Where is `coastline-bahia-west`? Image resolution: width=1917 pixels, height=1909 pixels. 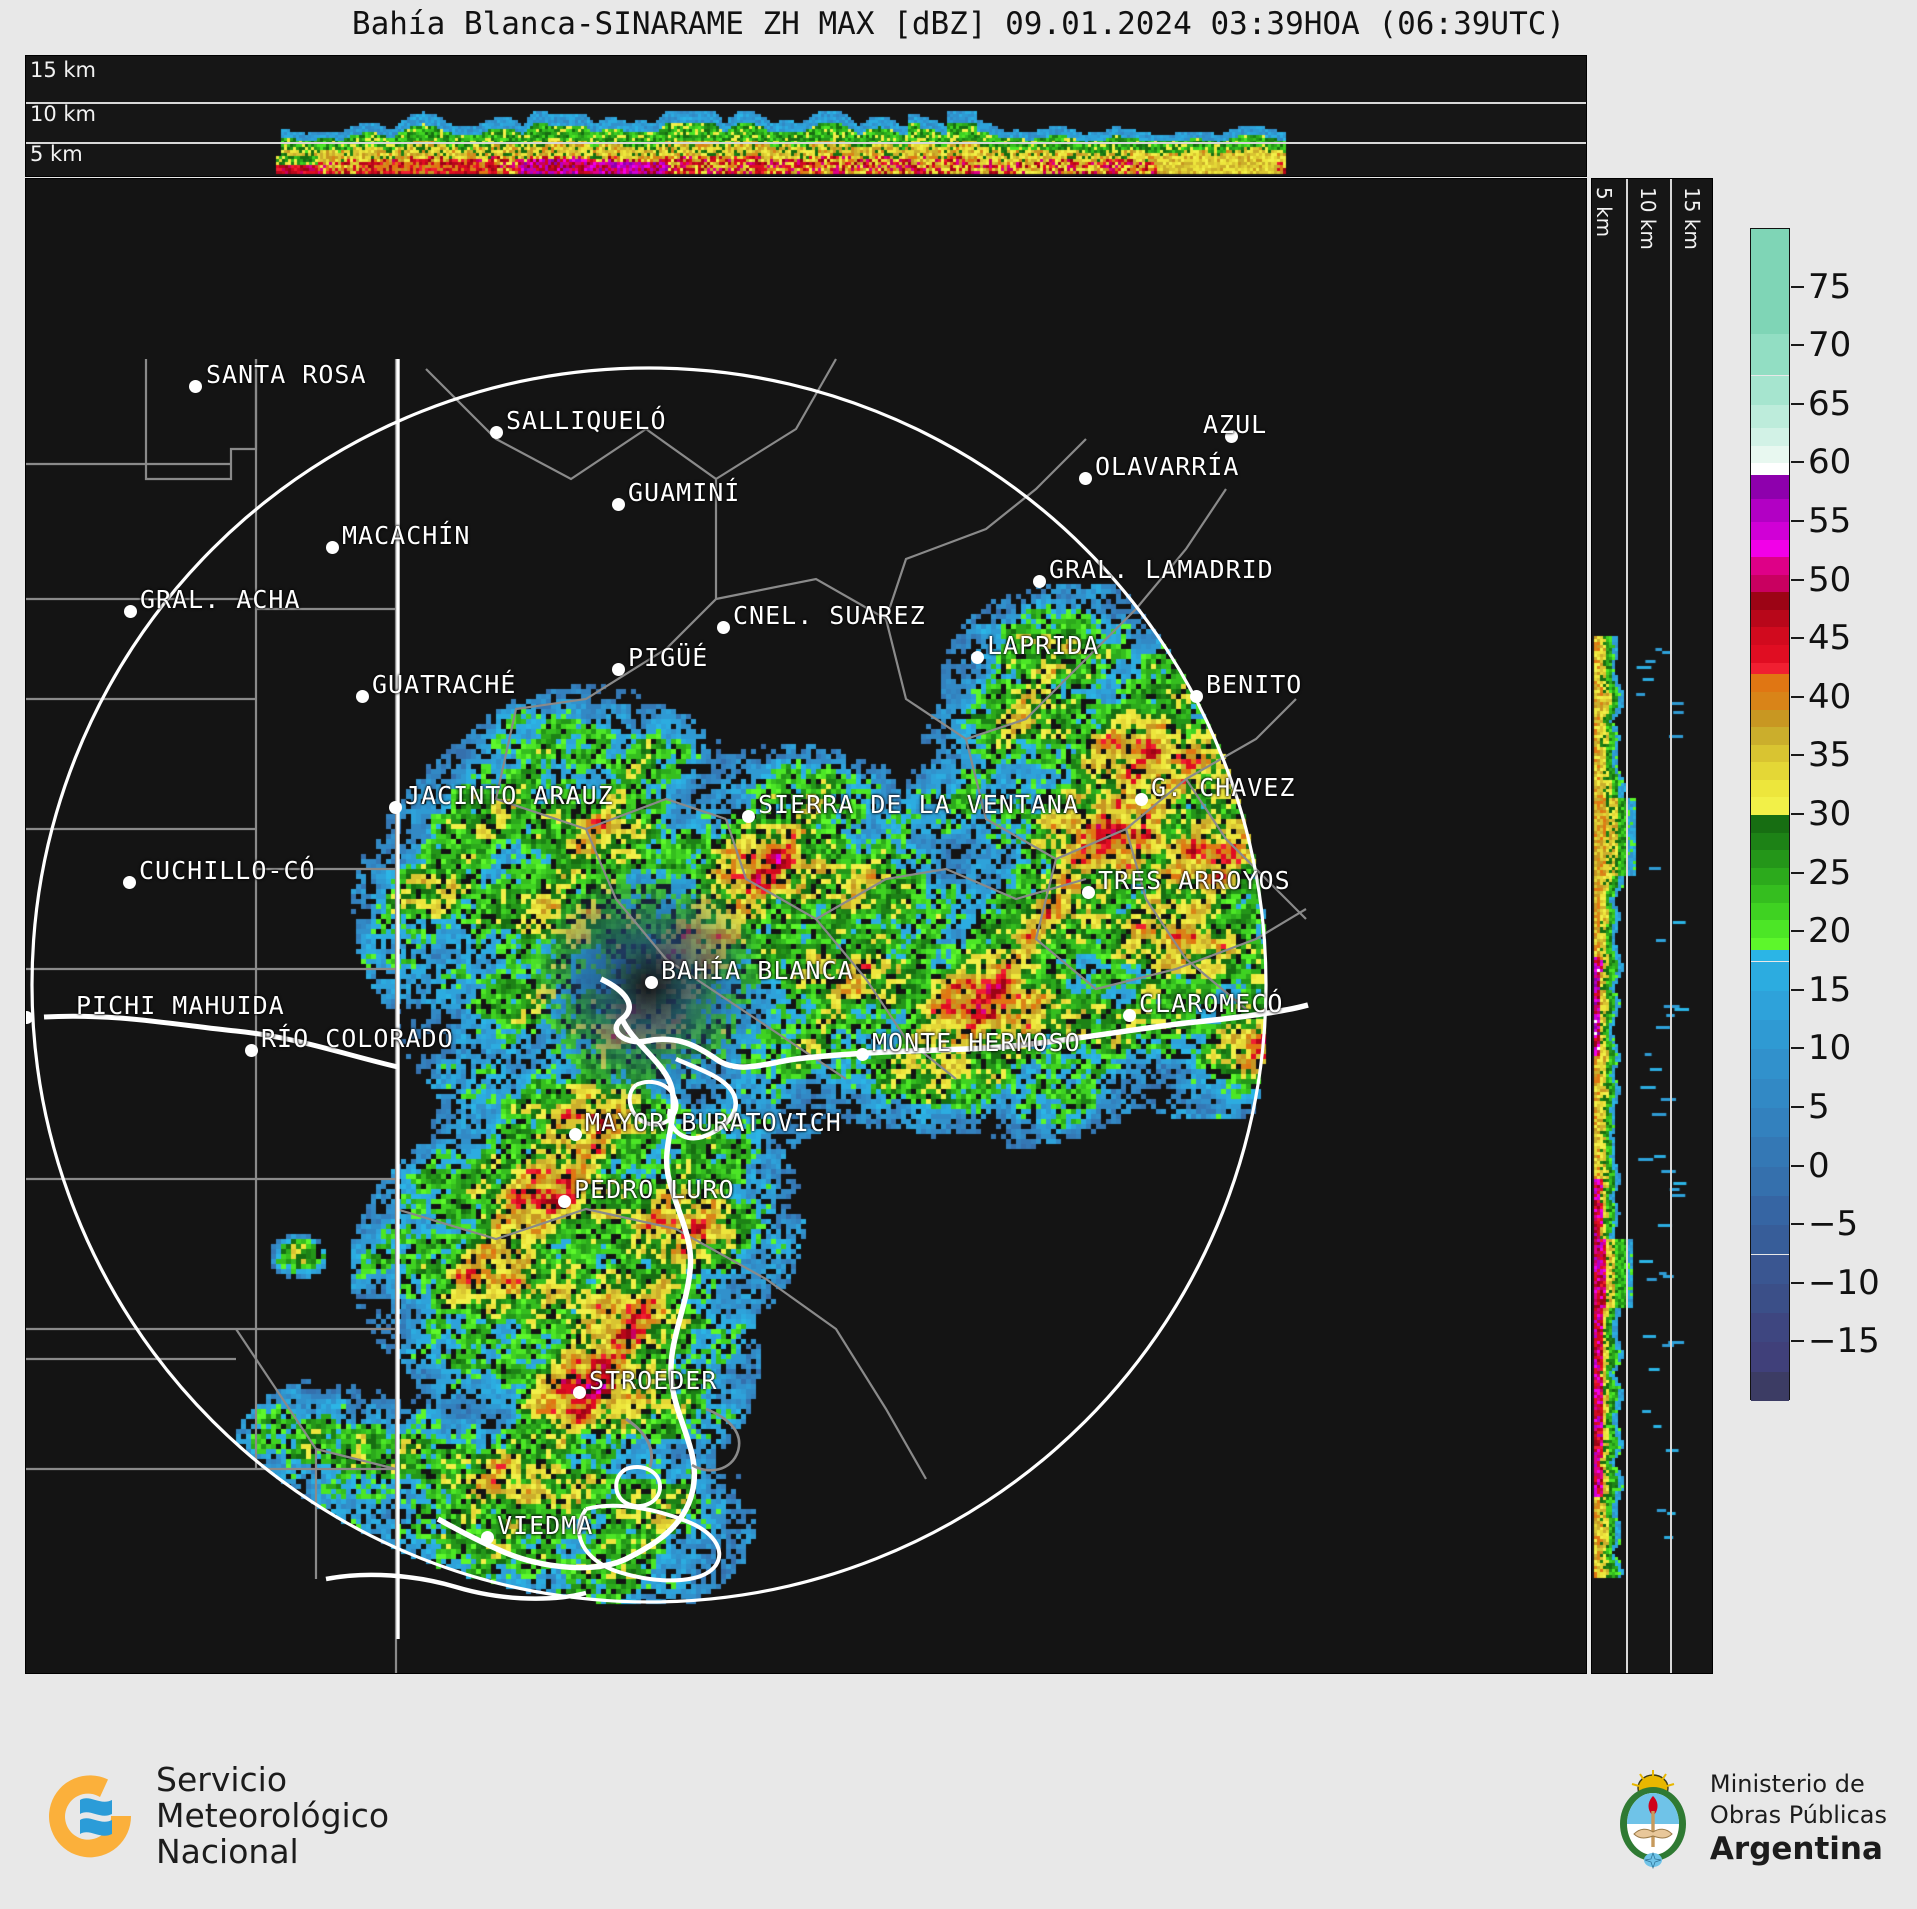 coastline-bahia-west is located at coordinates (567, 1294).